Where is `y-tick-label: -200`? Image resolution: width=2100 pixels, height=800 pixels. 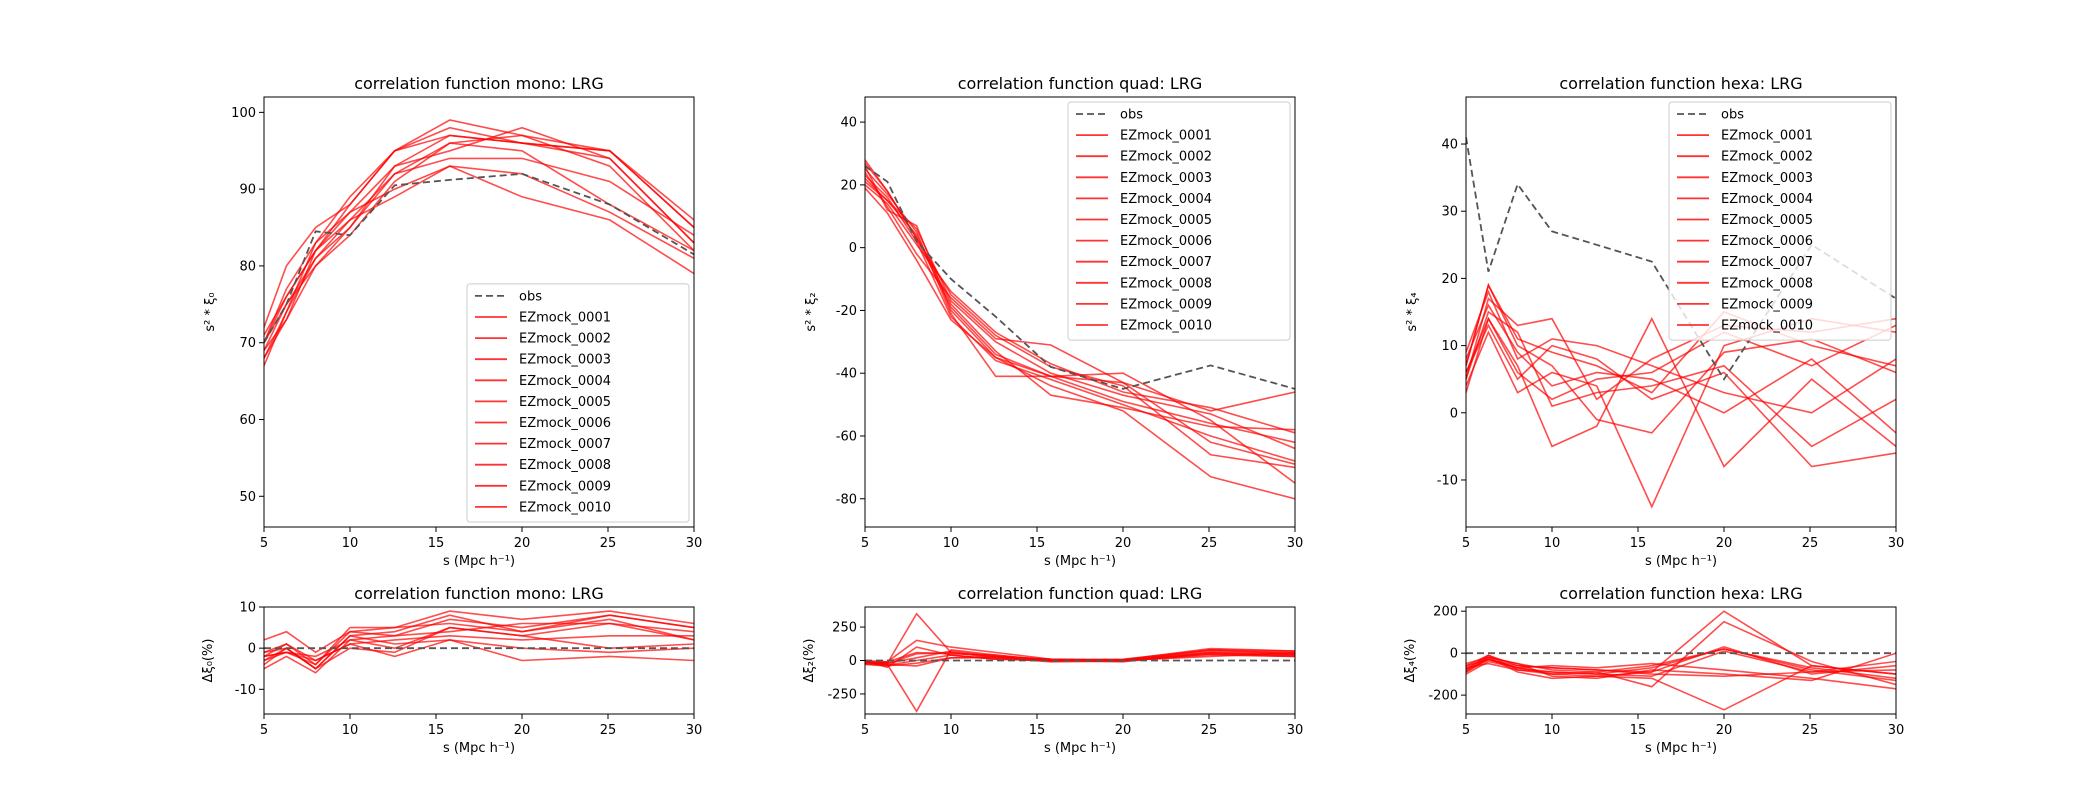 y-tick-label: -200 is located at coordinates (1443, 696).